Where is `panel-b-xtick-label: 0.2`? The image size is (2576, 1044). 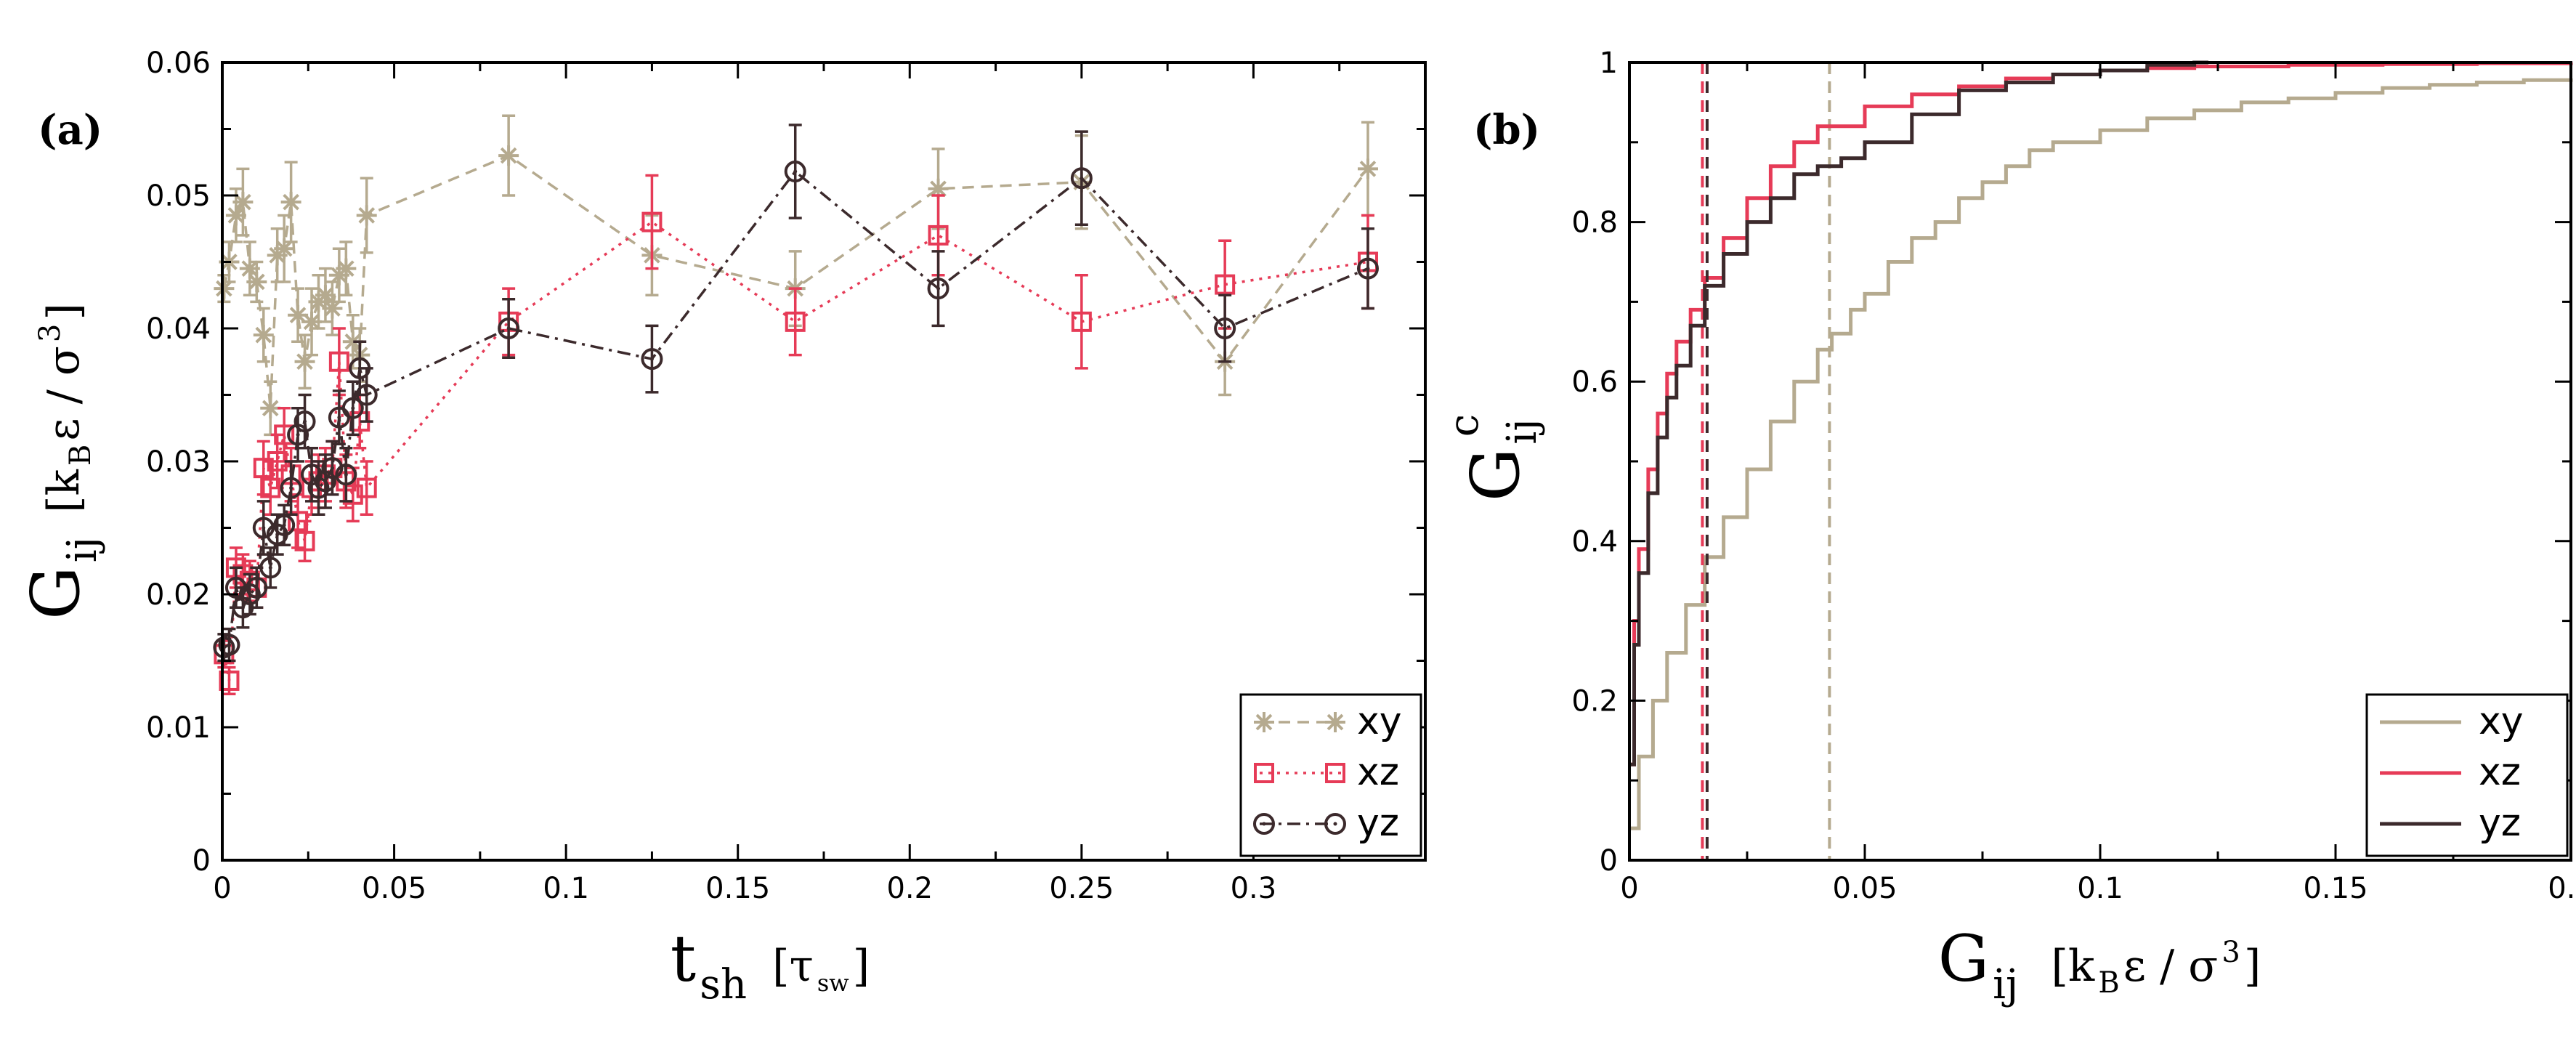
panel-b-xtick-label: 0.2 is located at coordinates (2562, 888).